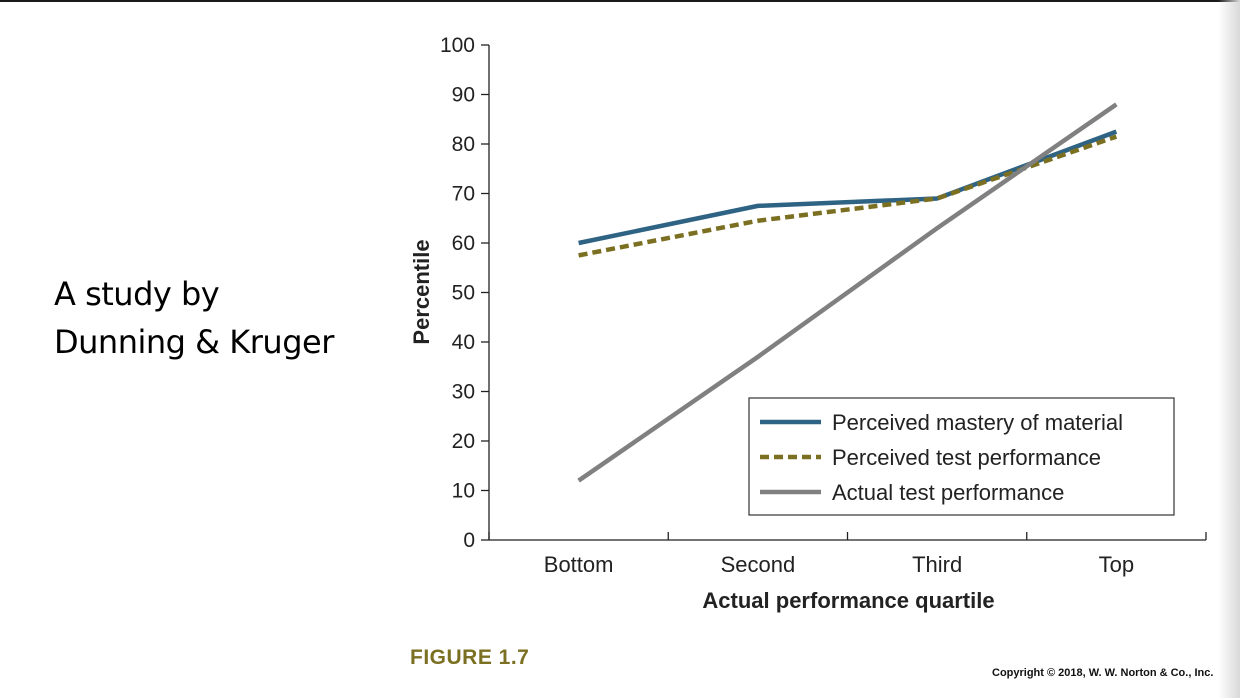 The image size is (1240, 698). Describe the element at coordinates (977, 422) in the screenshot. I see `legend-label-1: Perceived mastery of material` at that location.